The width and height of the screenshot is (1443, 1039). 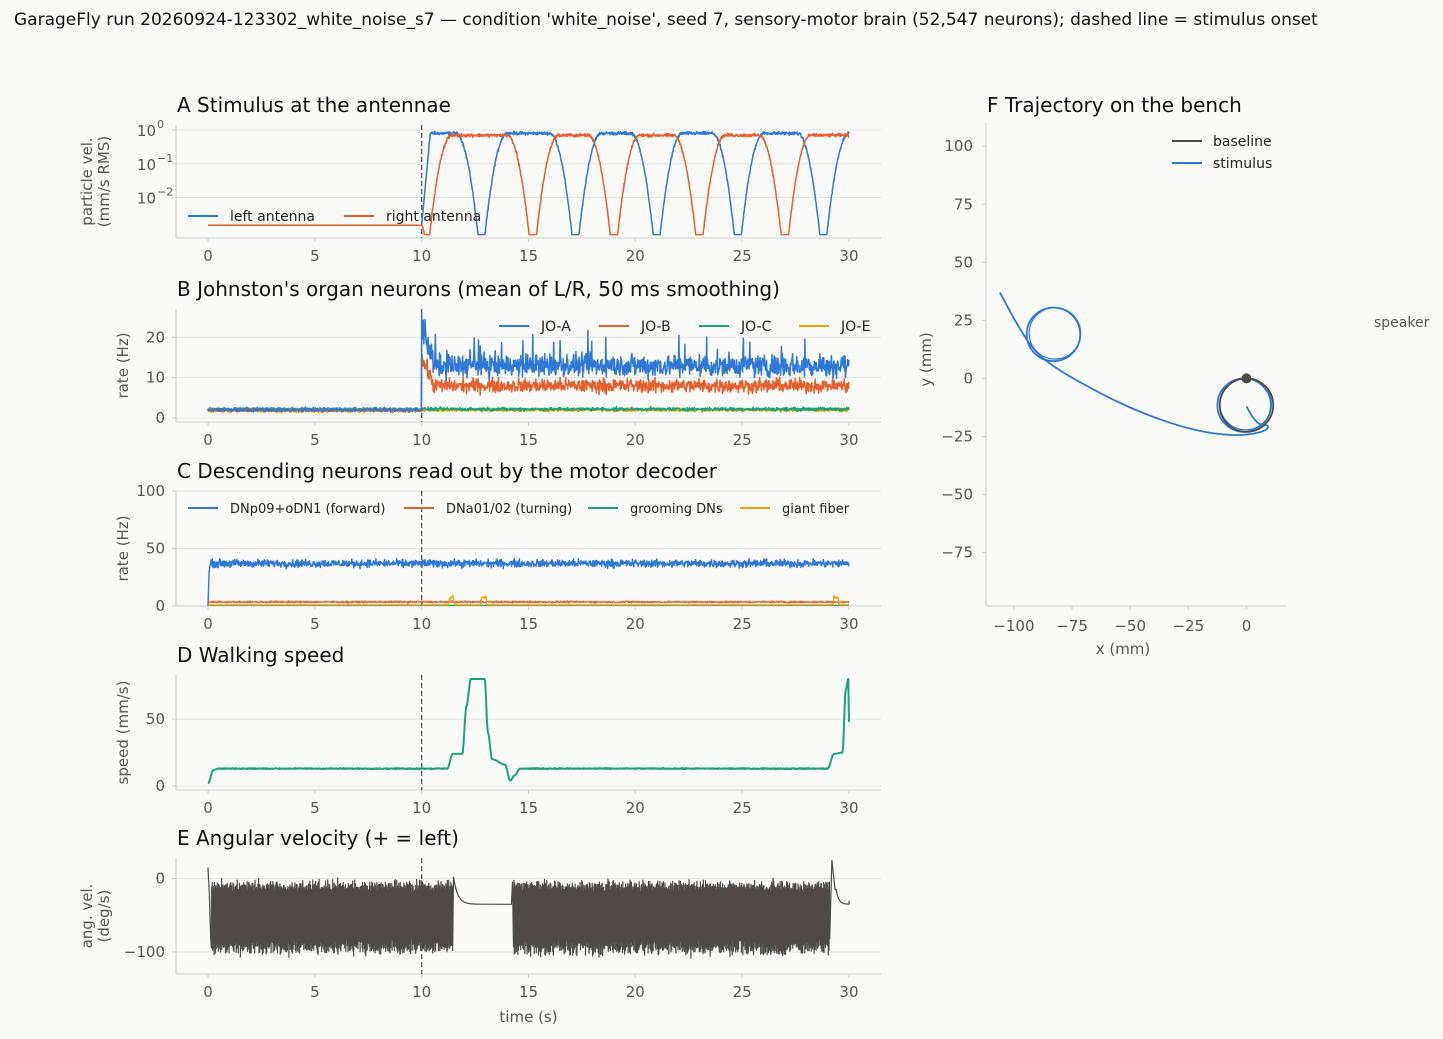 I want to click on legend-label: JO-C, so click(x=756, y=327).